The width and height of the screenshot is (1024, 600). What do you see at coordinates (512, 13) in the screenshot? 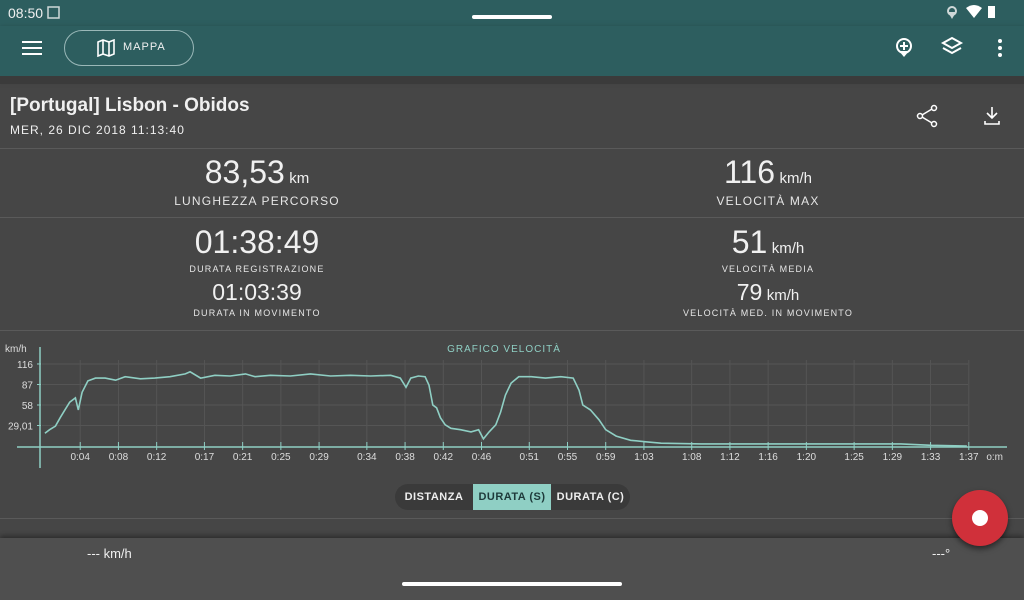
I see `status-bar: 08:50` at bounding box center [512, 13].